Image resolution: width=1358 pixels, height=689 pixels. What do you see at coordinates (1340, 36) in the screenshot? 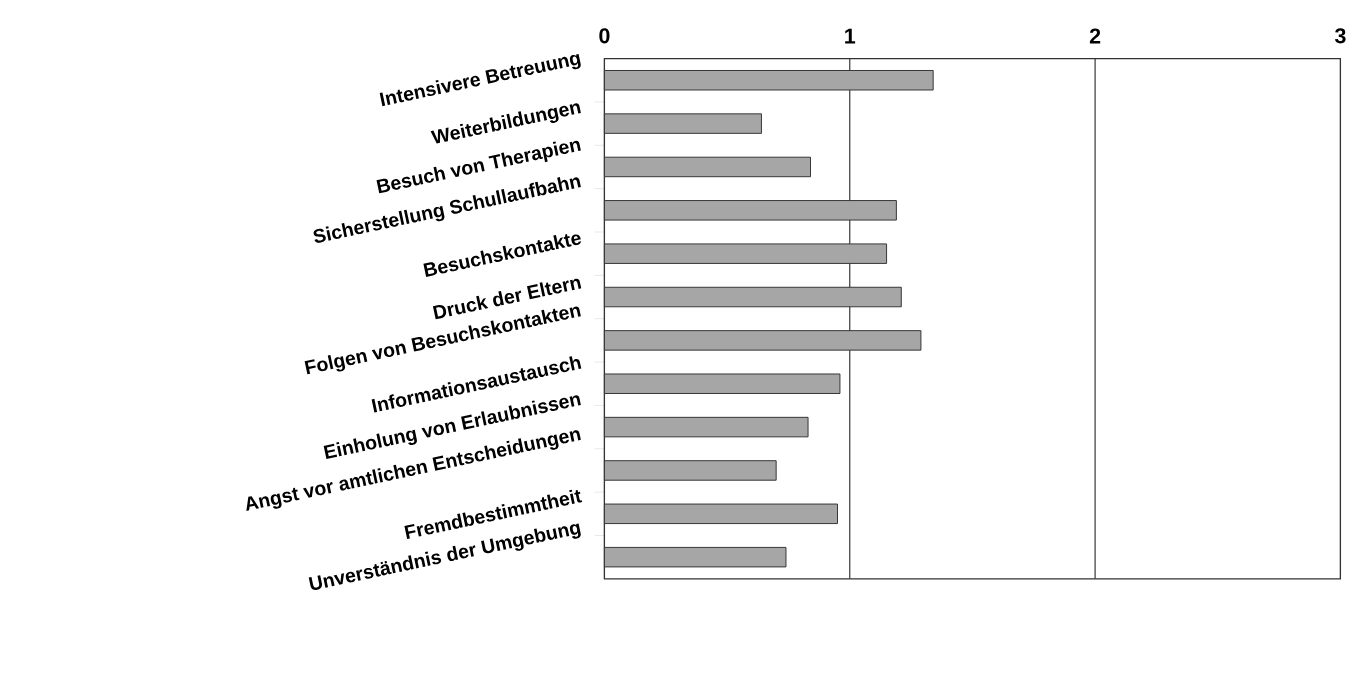
I see `x-tick-label: 3` at bounding box center [1340, 36].